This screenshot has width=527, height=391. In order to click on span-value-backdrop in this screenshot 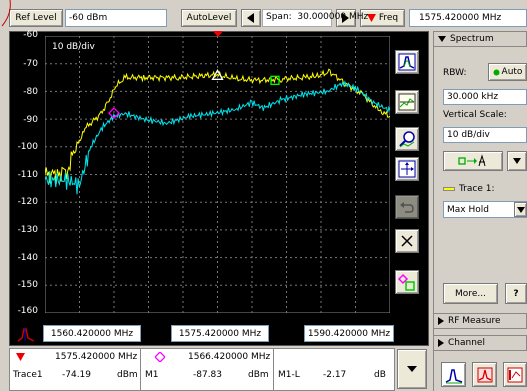, I will do `click(297, 18)`.